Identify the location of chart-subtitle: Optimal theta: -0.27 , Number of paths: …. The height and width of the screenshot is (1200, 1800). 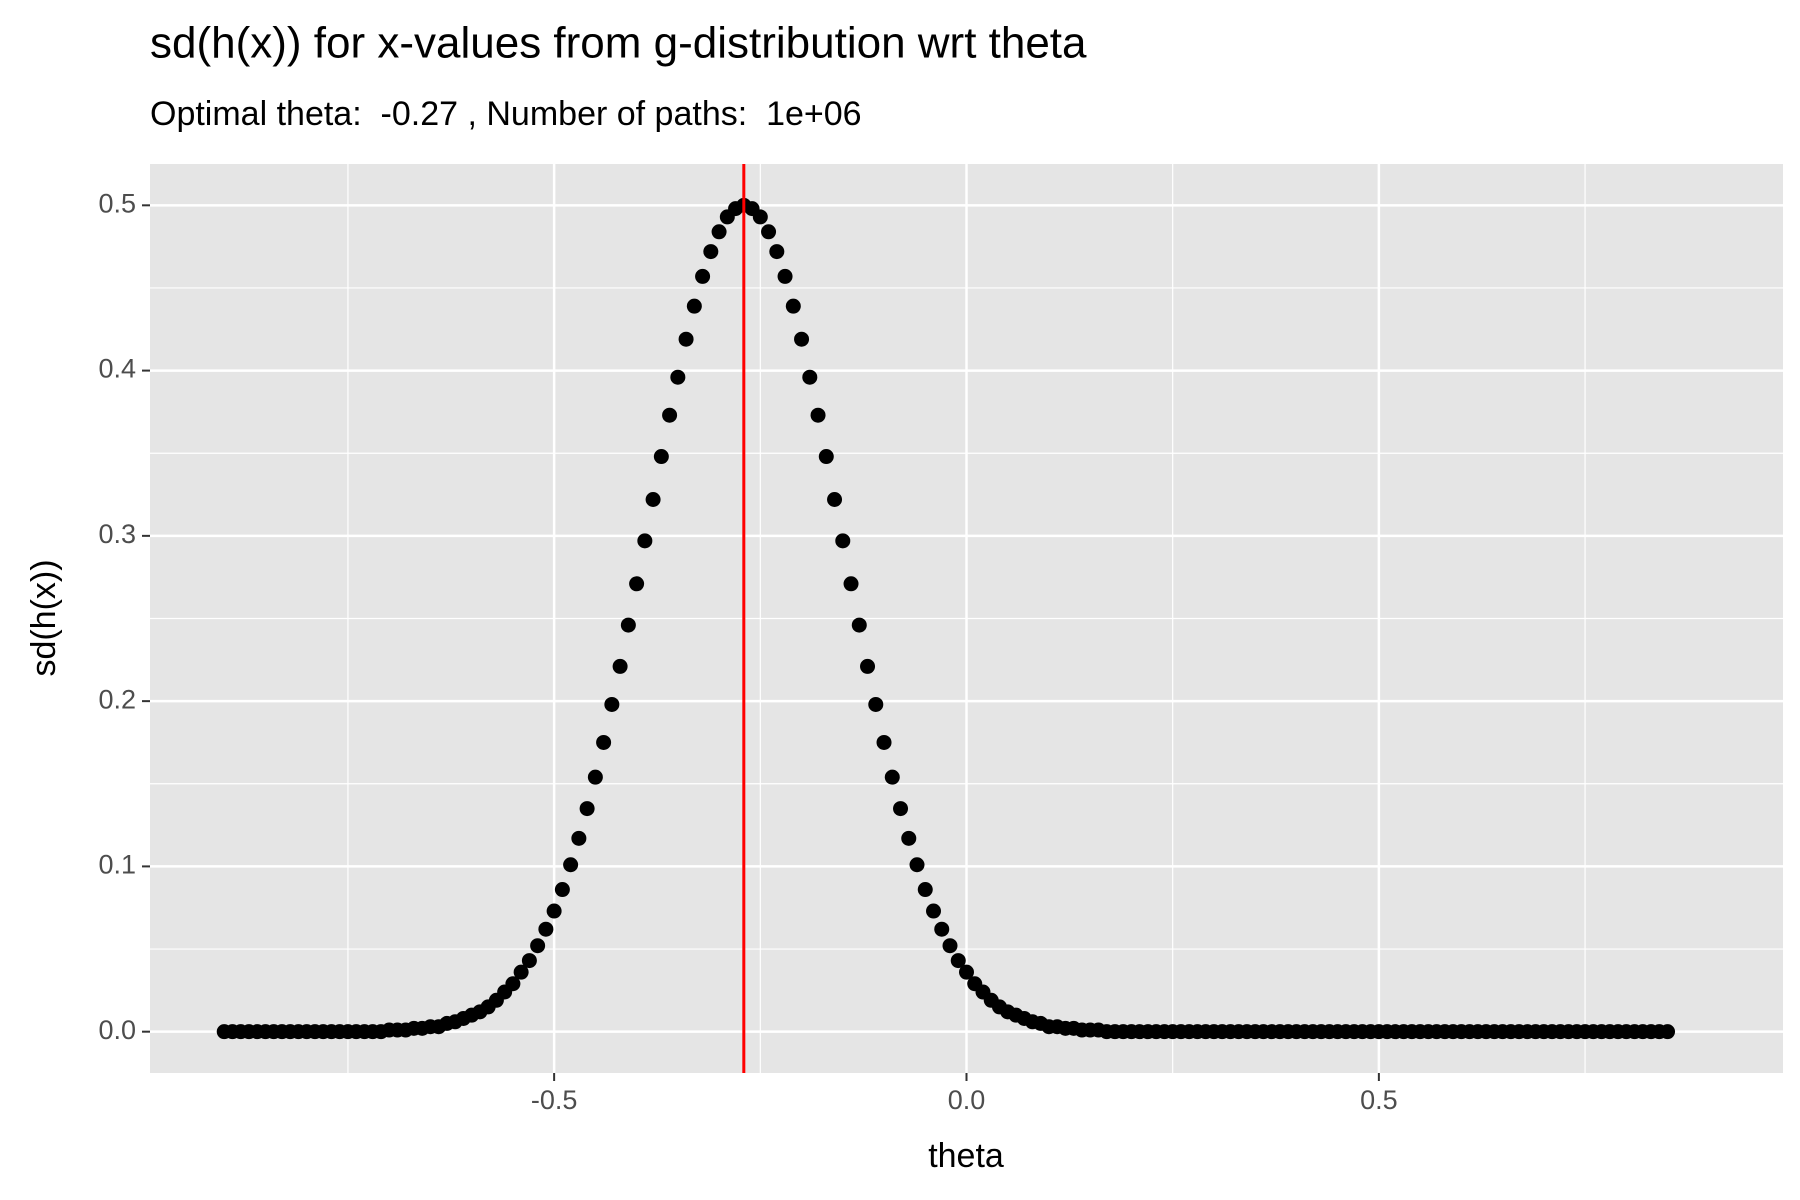
(506, 114).